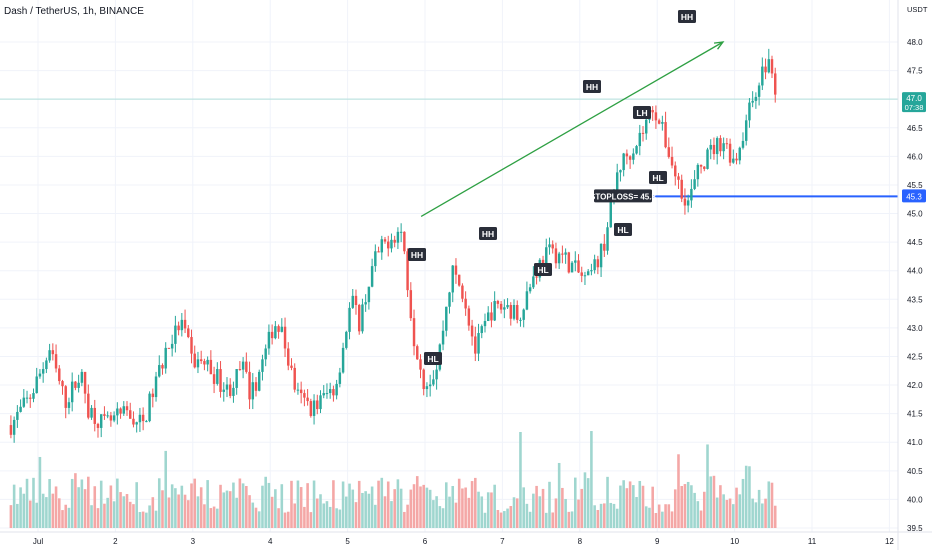 This screenshot has height=555, width=932. What do you see at coordinates (915, 299) in the screenshot?
I see `price-tick-label: 43.5` at bounding box center [915, 299].